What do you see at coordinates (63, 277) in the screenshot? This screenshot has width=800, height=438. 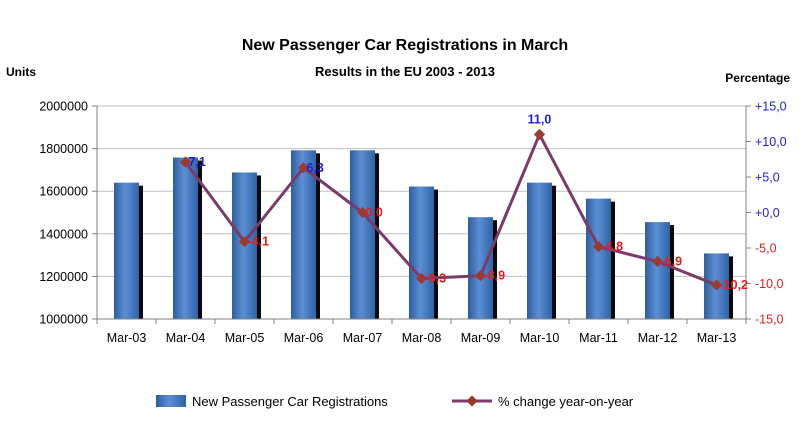 I see `y-tick-label: 1200000` at bounding box center [63, 277].